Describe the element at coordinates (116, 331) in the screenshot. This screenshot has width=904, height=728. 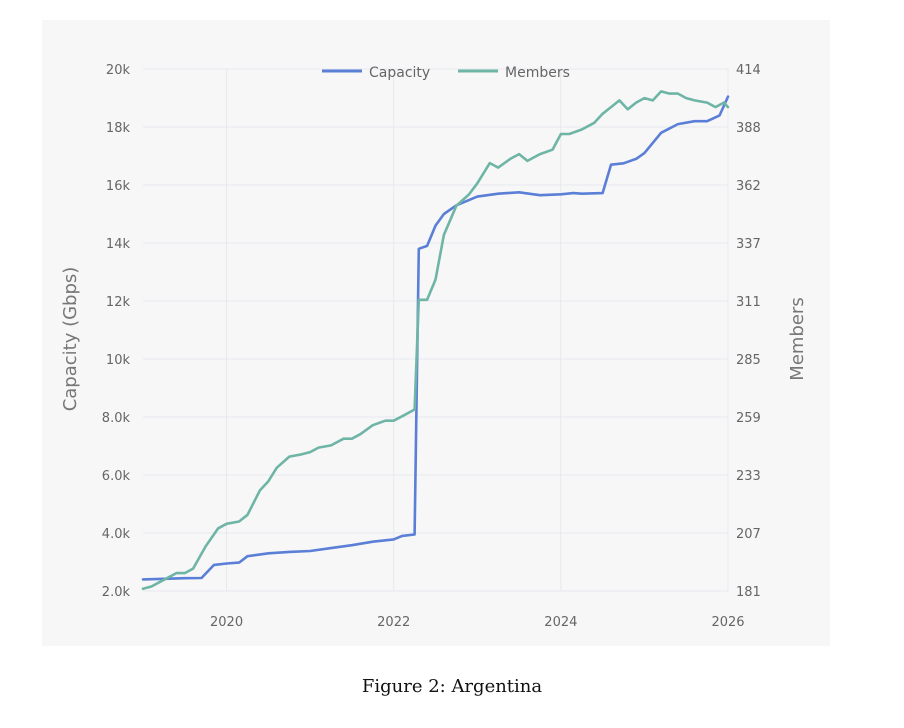
I see `y-left-axis-ticks: 2.0k 4.0k 6.0k 8.0k 10k 12k 14k 16k 18k 20k` at that location.